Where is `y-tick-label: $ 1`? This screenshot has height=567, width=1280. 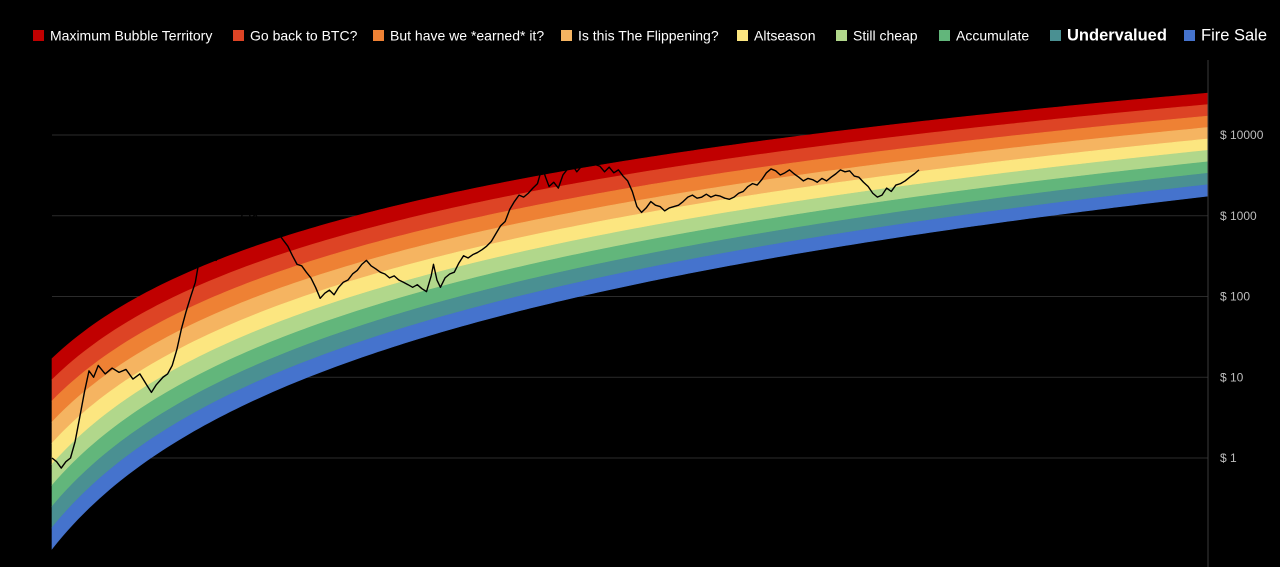
y-tick-label: $ 1 is located at coordinates (1228, 458).